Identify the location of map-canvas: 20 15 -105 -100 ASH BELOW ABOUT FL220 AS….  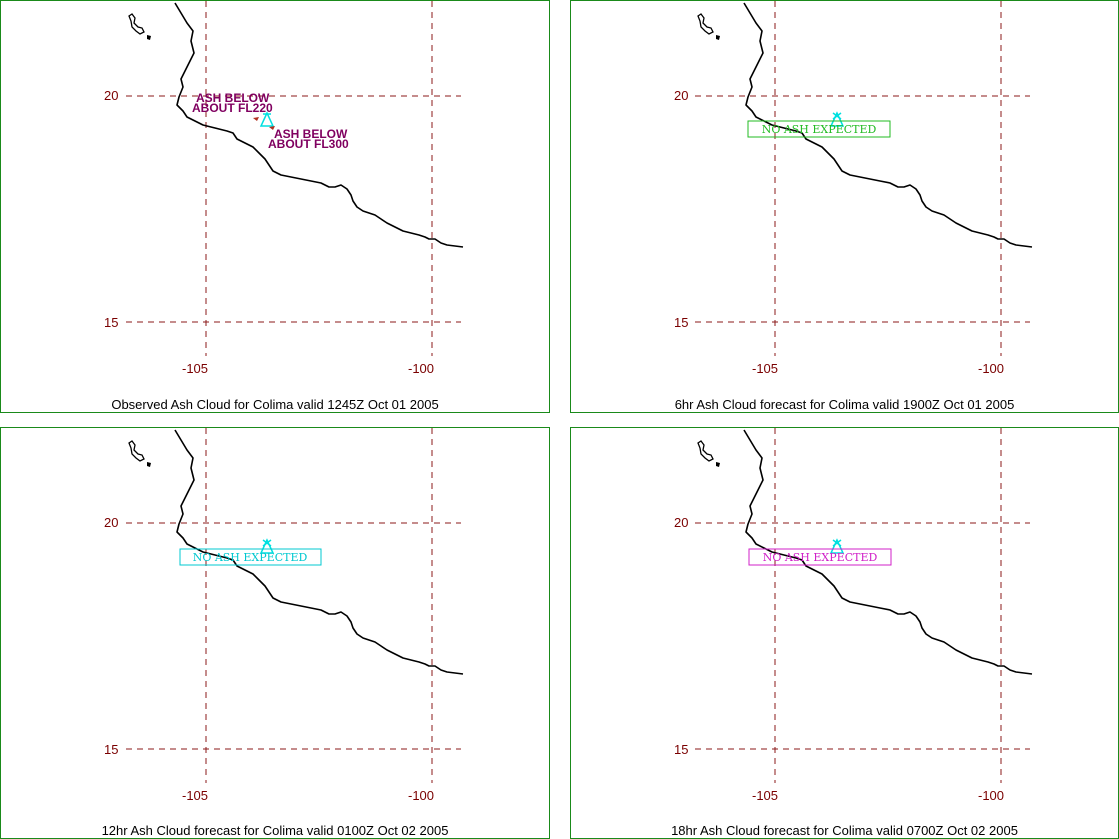
(284, 188).